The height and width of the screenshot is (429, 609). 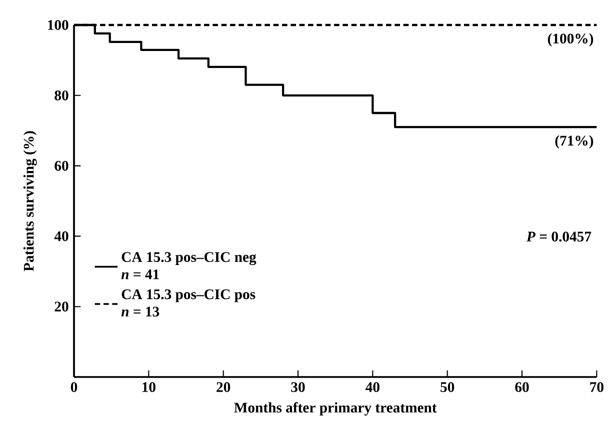 I want to click on x-axis-title: Months after primary treatment, so click(x=335, y=409).